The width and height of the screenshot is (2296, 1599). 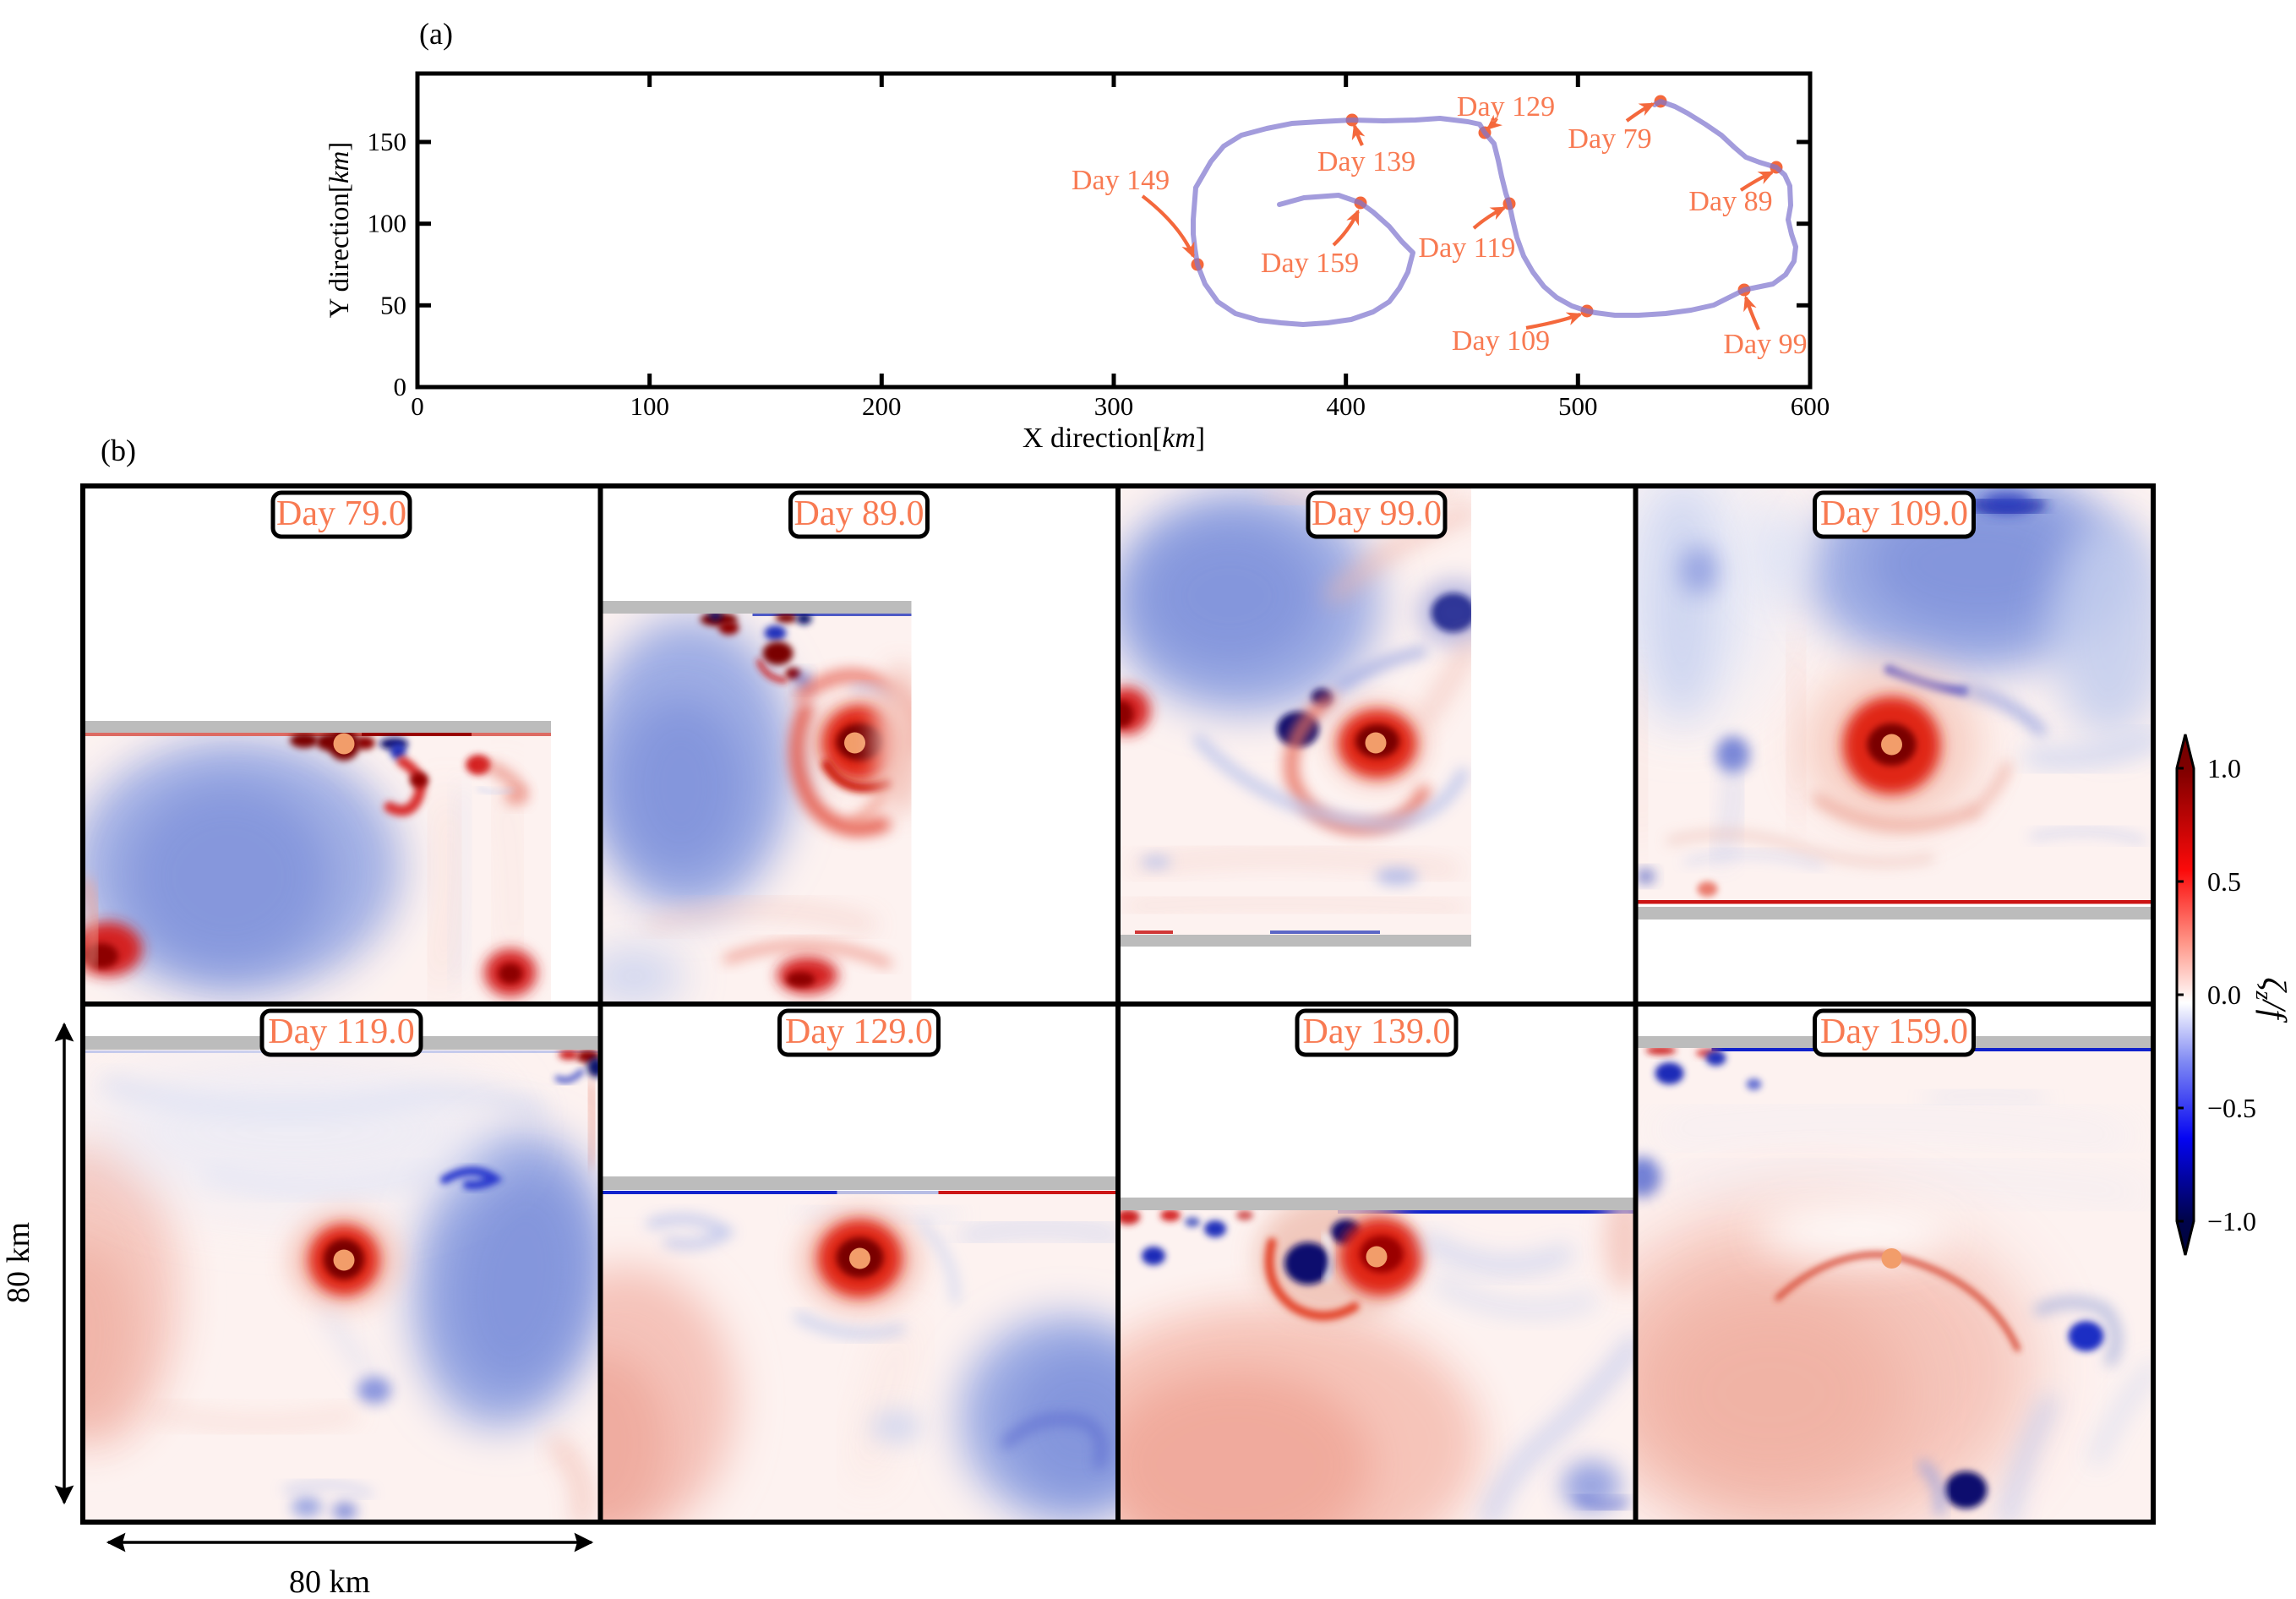 I want to click on svg-text: Day 99.0, so click(x=1377, y=513).